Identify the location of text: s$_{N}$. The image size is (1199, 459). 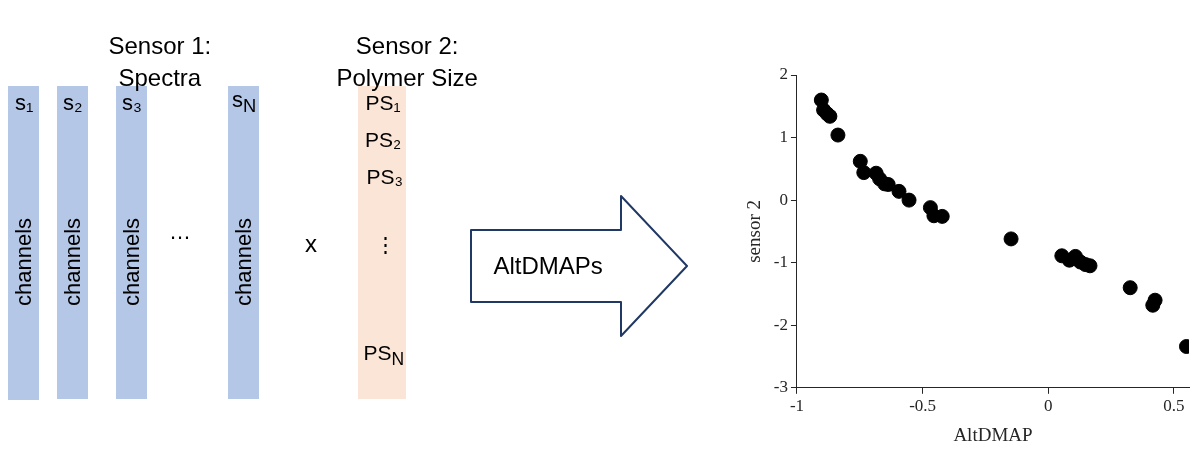
(244, 102).